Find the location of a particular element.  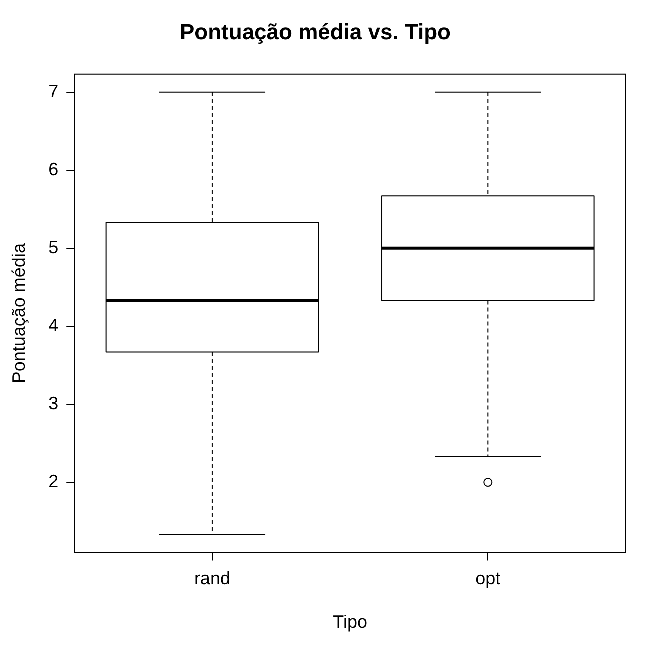

x-tick-label: rand is located at coordinates (212, 578).